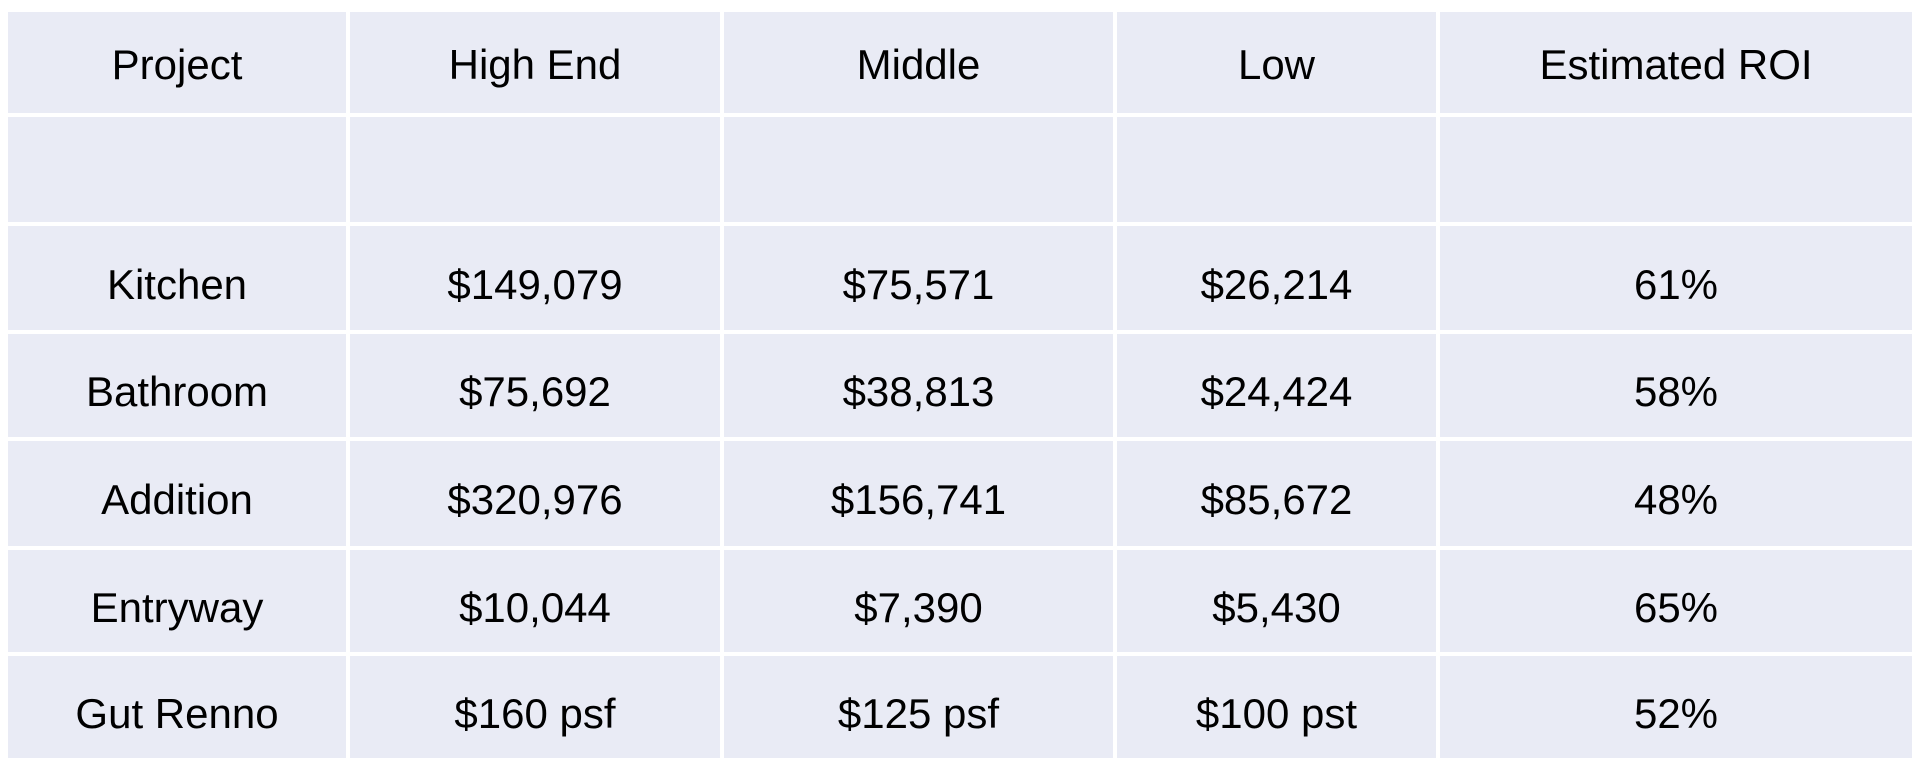 The image size is (1920, 767). What do you see at coordinates (535, 385) in the screenshot?
I see `cell-bathroom-high-end: $75,692` at bounding box center [535, 385].